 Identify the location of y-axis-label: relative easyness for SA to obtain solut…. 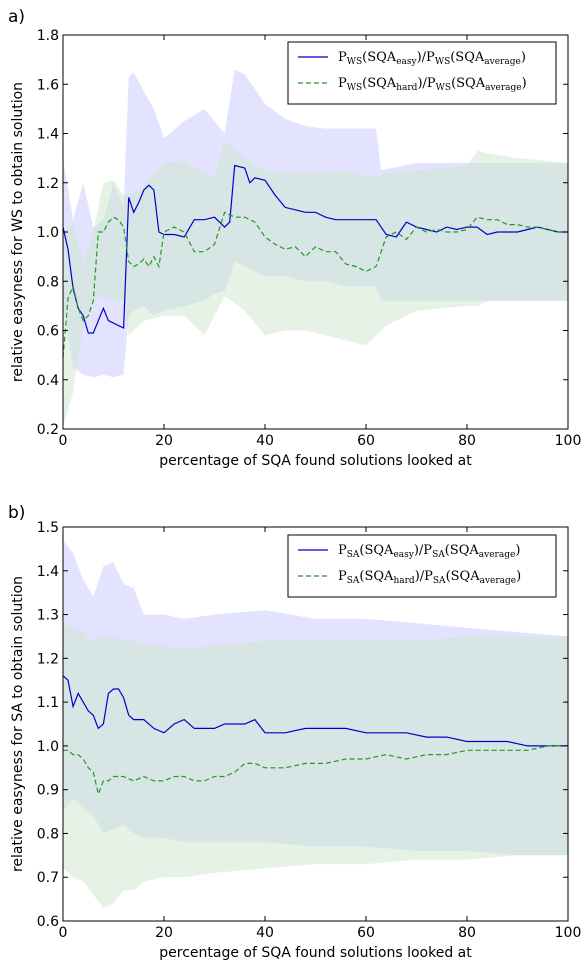
(18, 724).